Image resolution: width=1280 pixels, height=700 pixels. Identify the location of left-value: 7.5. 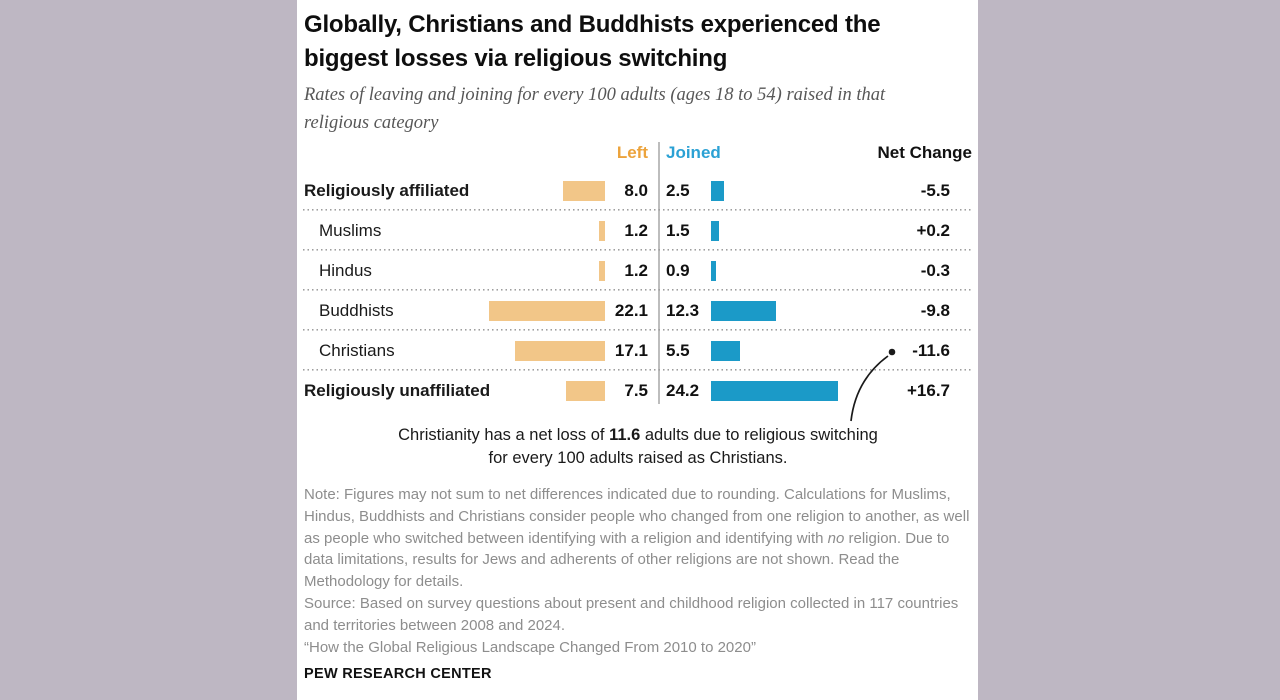
(636, 390).